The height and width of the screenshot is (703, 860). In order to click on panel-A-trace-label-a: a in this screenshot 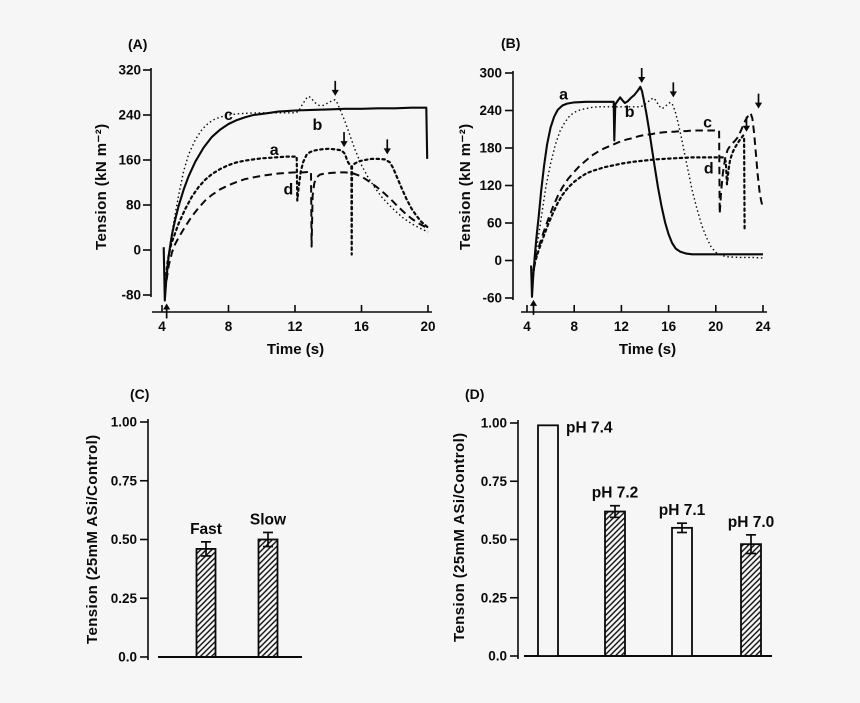, I will do `click(274, 150)`.